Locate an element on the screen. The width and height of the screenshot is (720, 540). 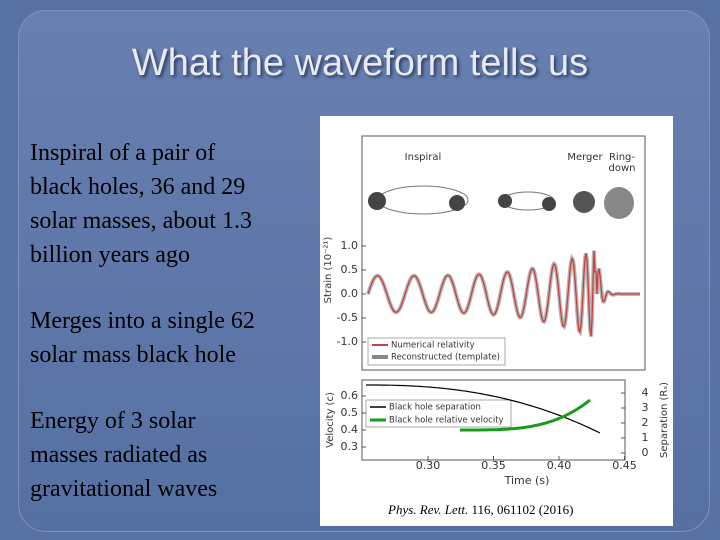
axis-label: Velocity (c) is located at coordinates (330, 420).